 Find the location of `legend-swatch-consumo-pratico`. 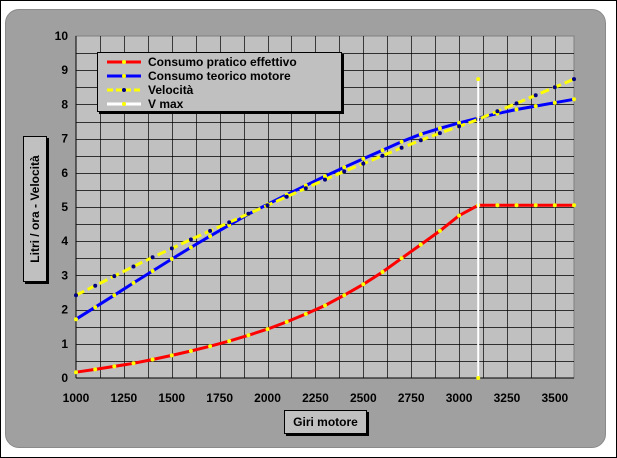

legend-swatch-consumo-pratico is located at coordinates (124, 62).